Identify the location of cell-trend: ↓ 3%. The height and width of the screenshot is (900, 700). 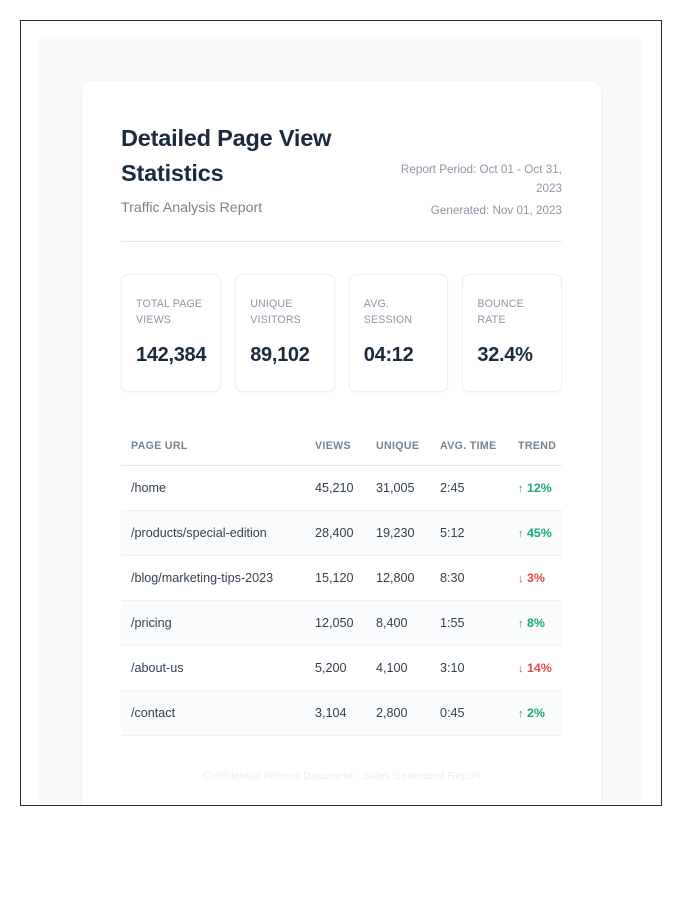
(540, 578).